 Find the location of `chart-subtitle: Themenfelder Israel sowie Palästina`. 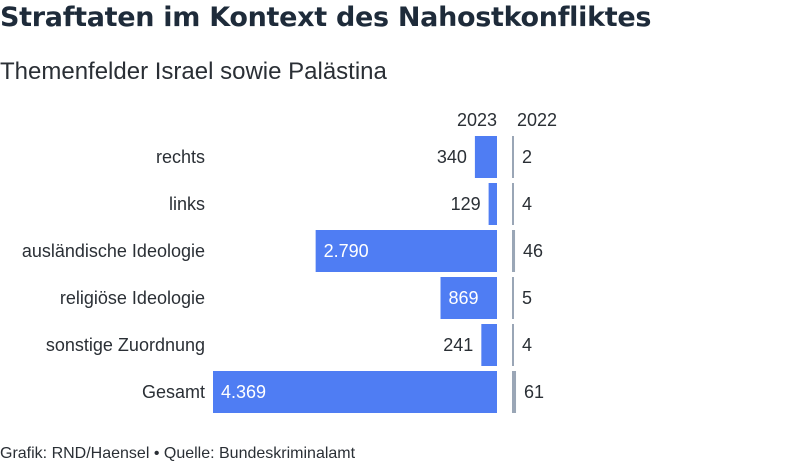

chart-subtitle: Themenfelder Israel sowie Palästina is located at coordinates (193, 71).